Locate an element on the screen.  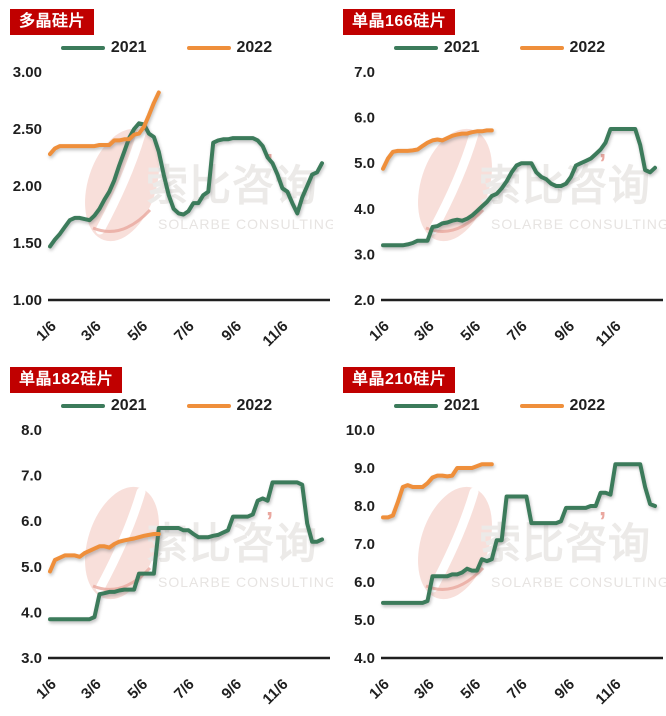
y-tick-label: 2.50 is located at coordinates (27, 129).